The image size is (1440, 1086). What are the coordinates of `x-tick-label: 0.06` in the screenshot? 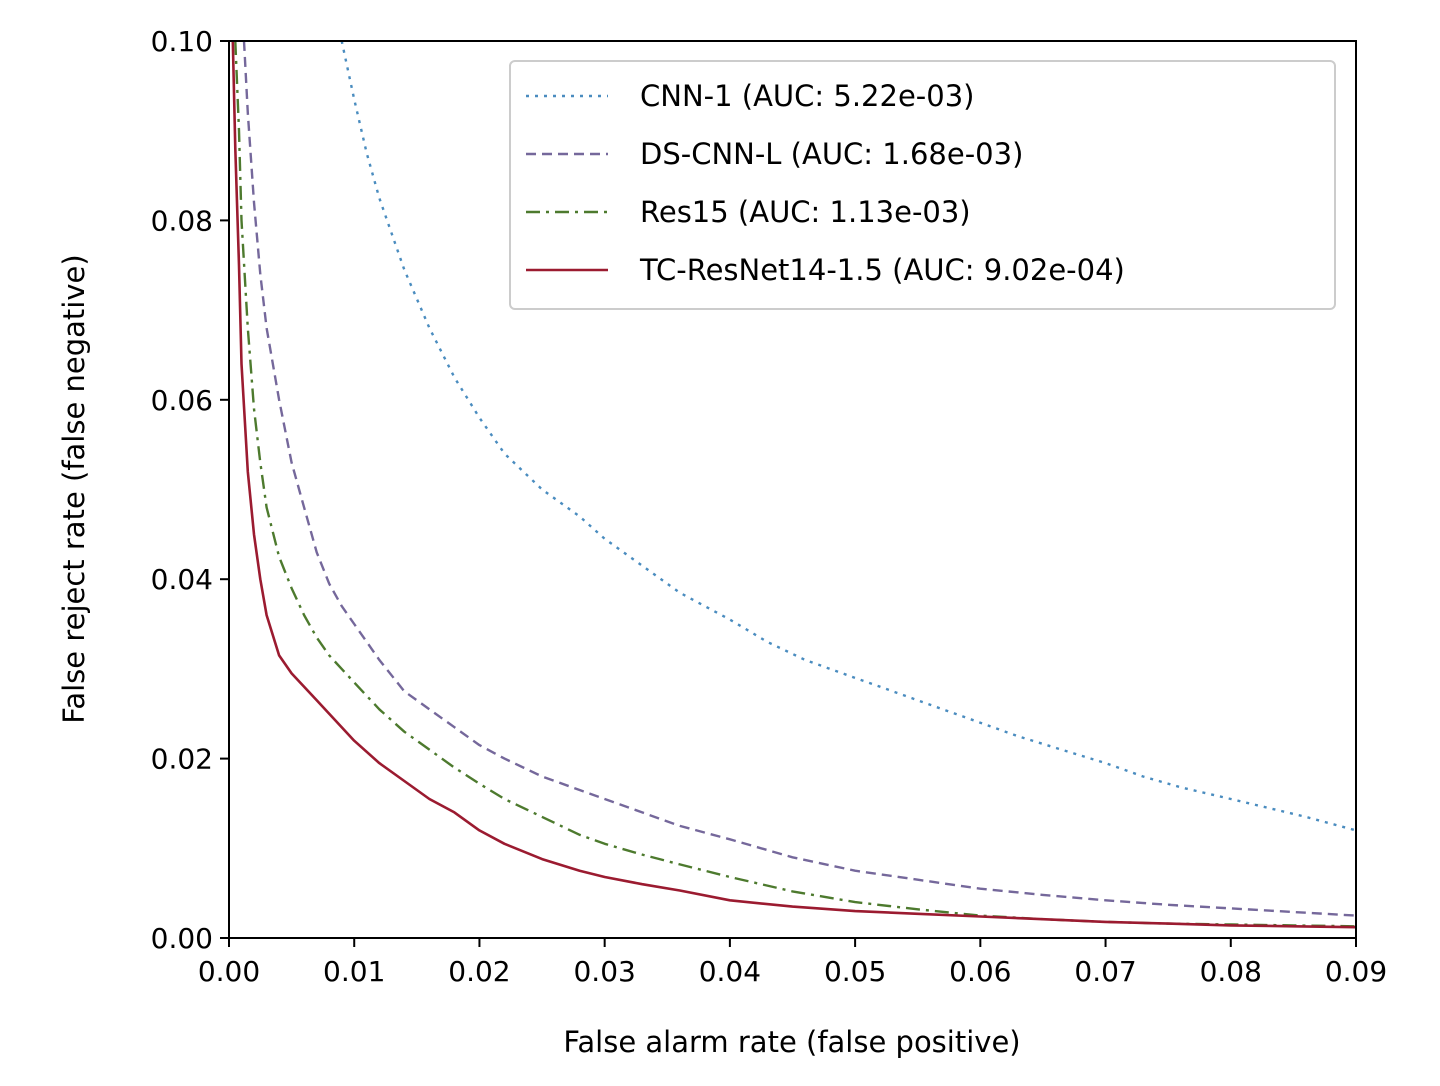 It's located at (980, 971).